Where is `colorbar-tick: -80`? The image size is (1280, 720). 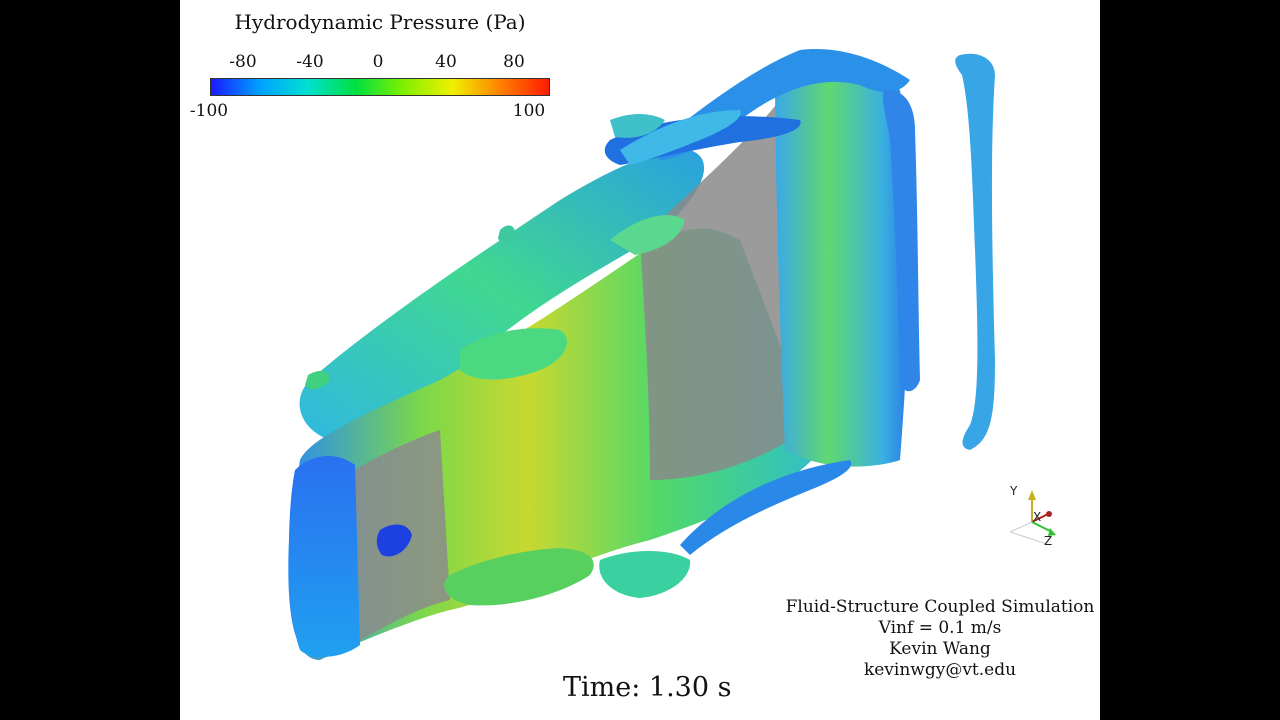
colorbar-tick: -80 is located at coordinates (243, 62).